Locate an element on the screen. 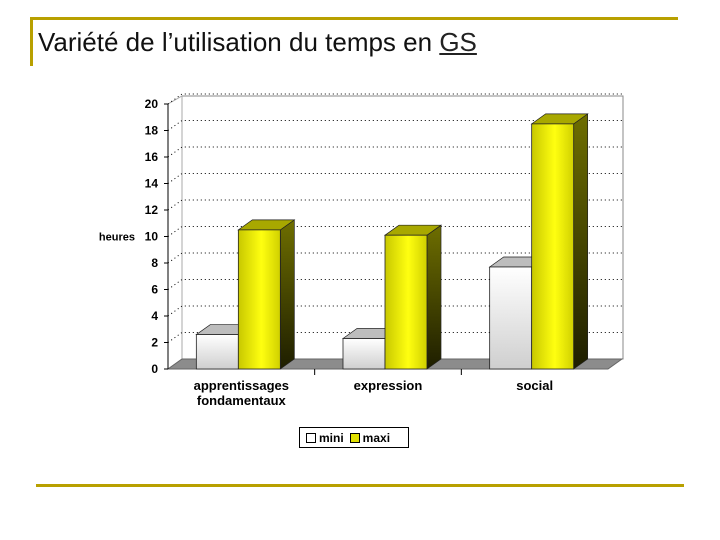 Image resolution: width=720 pixels, height=540 pixels. slide-title-gs: GS is located at coordinates (458, 42).